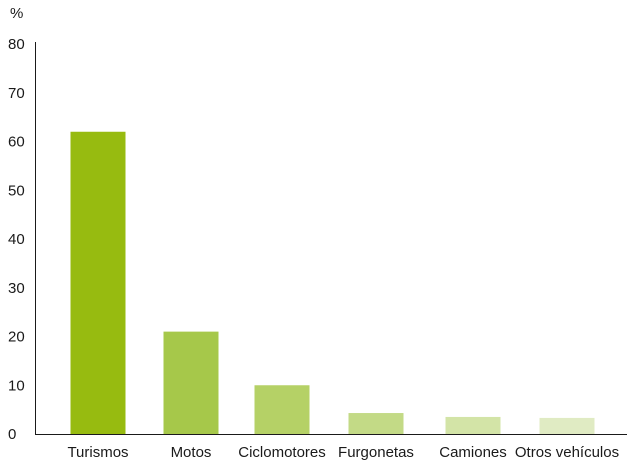 The width and height of the screenshot is (631, 462). I want to click on bar-furgonetas, so click(376, 423).